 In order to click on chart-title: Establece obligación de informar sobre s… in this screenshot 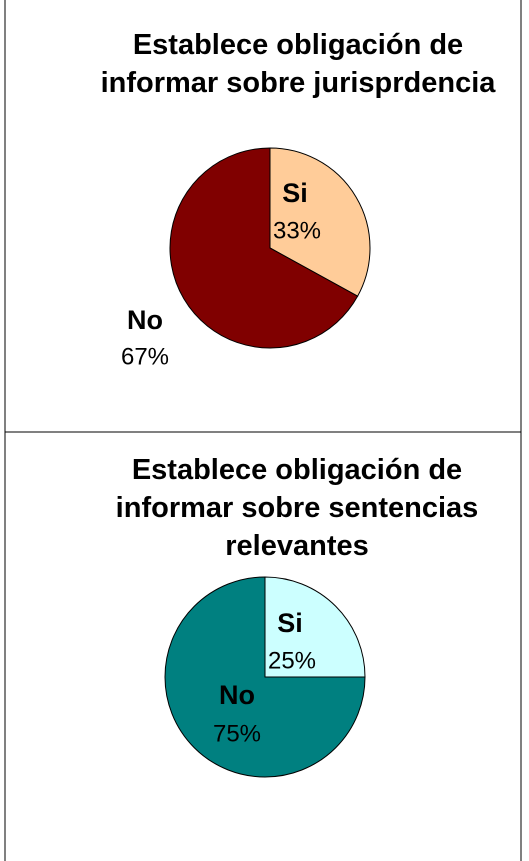, I will do `click(297, 508)`.